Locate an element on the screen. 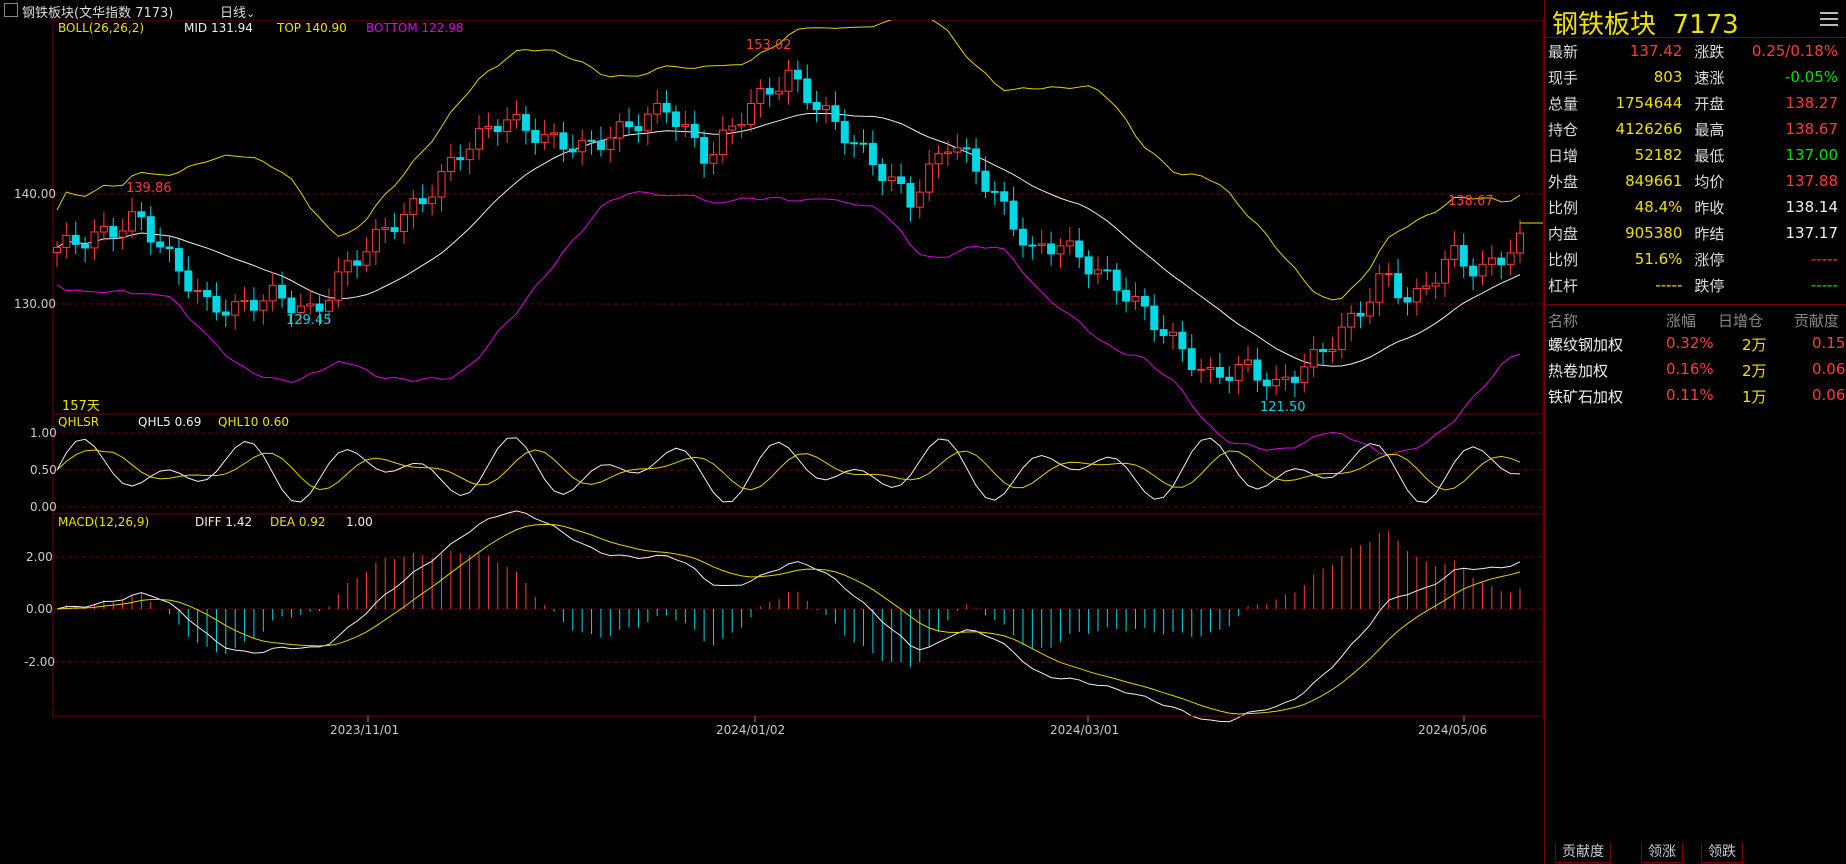 The image size is (1846, 864). menu-icon is located at coordinates (1829, 20).